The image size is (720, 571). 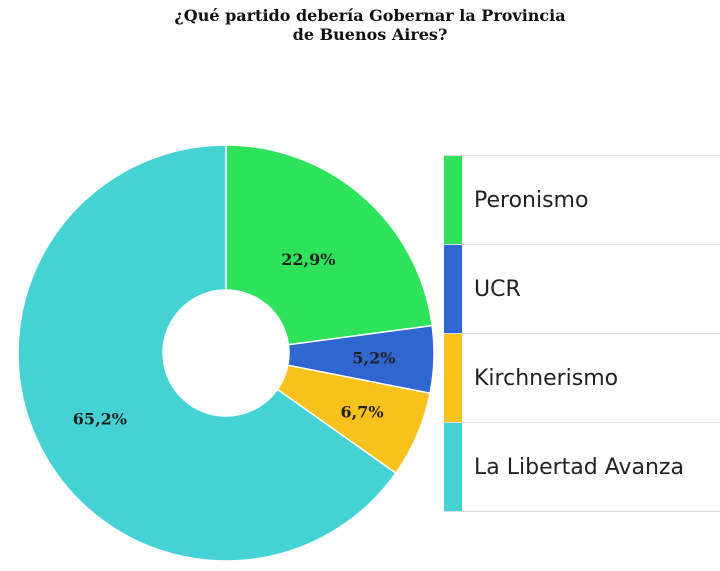 I want to click on slice-label-ucr: 5,2%, so click(x=373, y=358).